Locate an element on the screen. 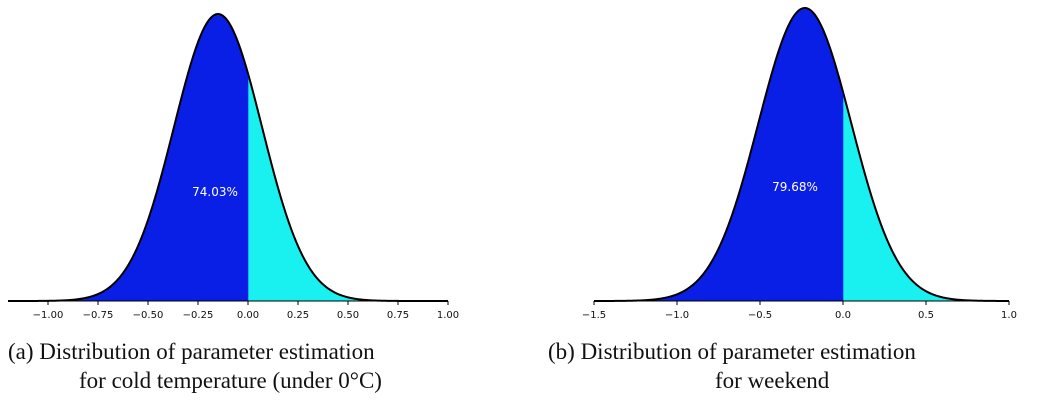  panel-b-x-tick-label: −1.5 is located at coordinates (594, 315).